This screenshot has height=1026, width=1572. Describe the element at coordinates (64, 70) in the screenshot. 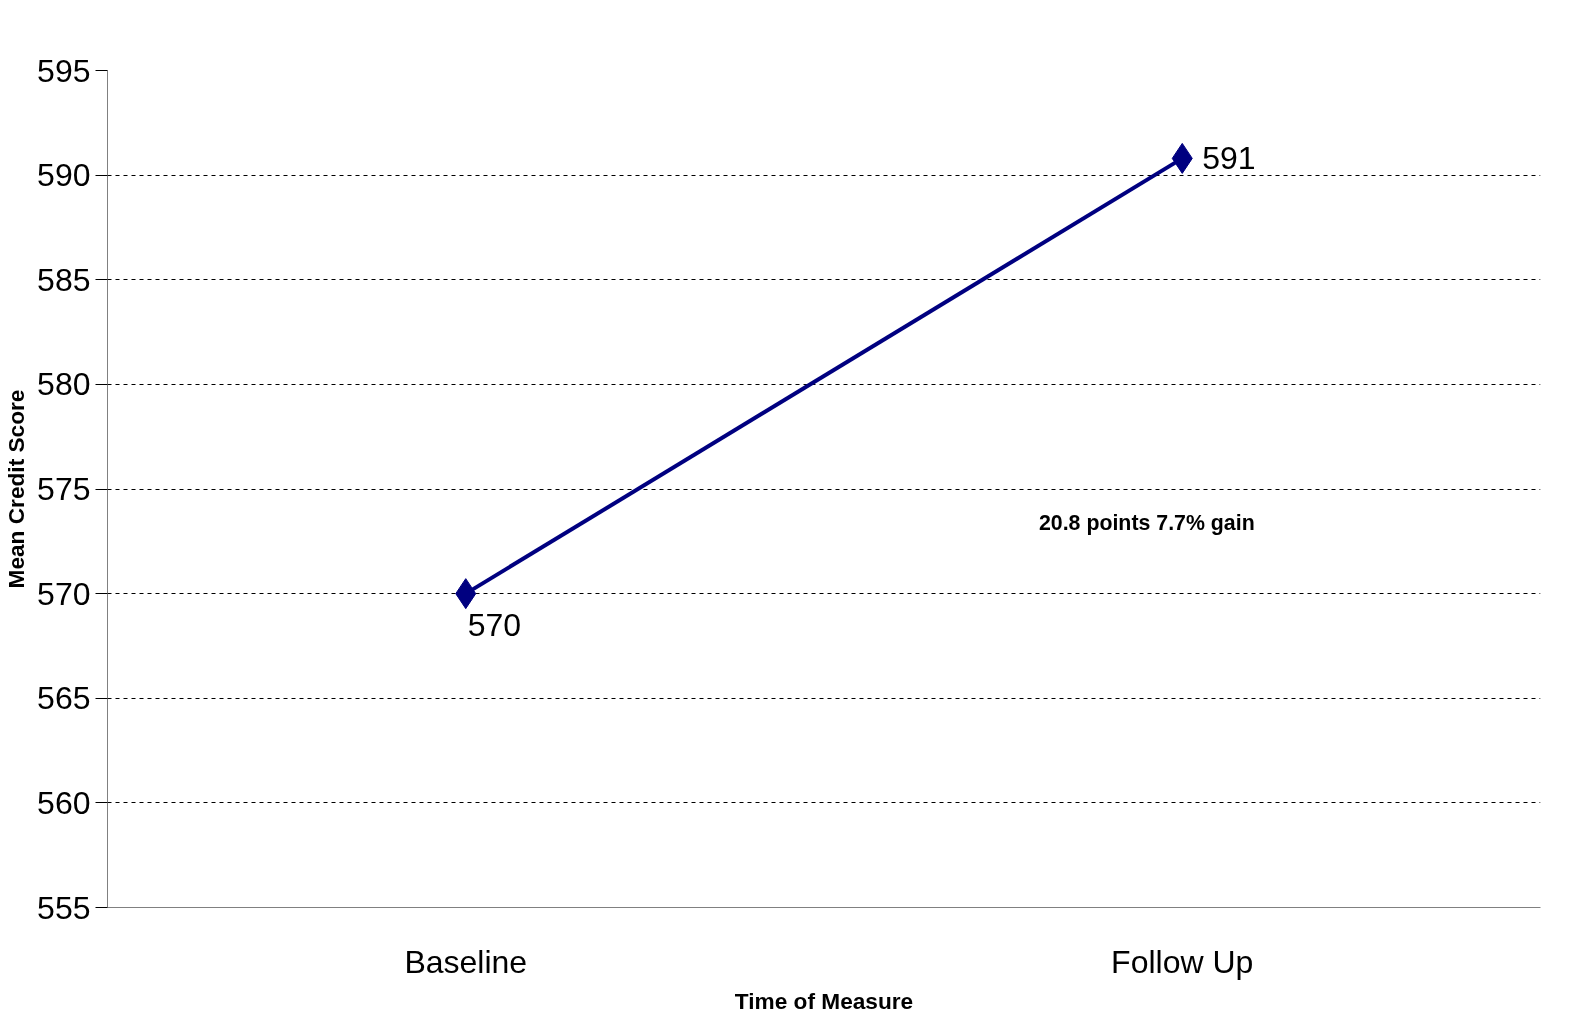

I see `y-tick-label: 595` at that location.